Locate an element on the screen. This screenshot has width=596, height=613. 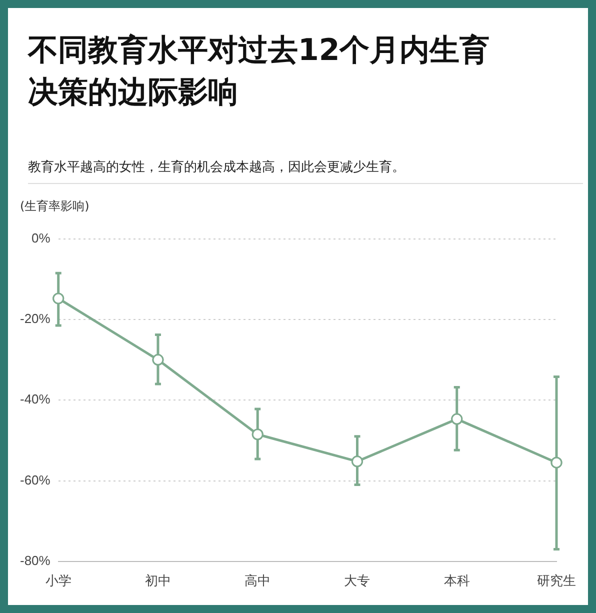
y-tick-label: -80% is located at coordinates (35, 560).